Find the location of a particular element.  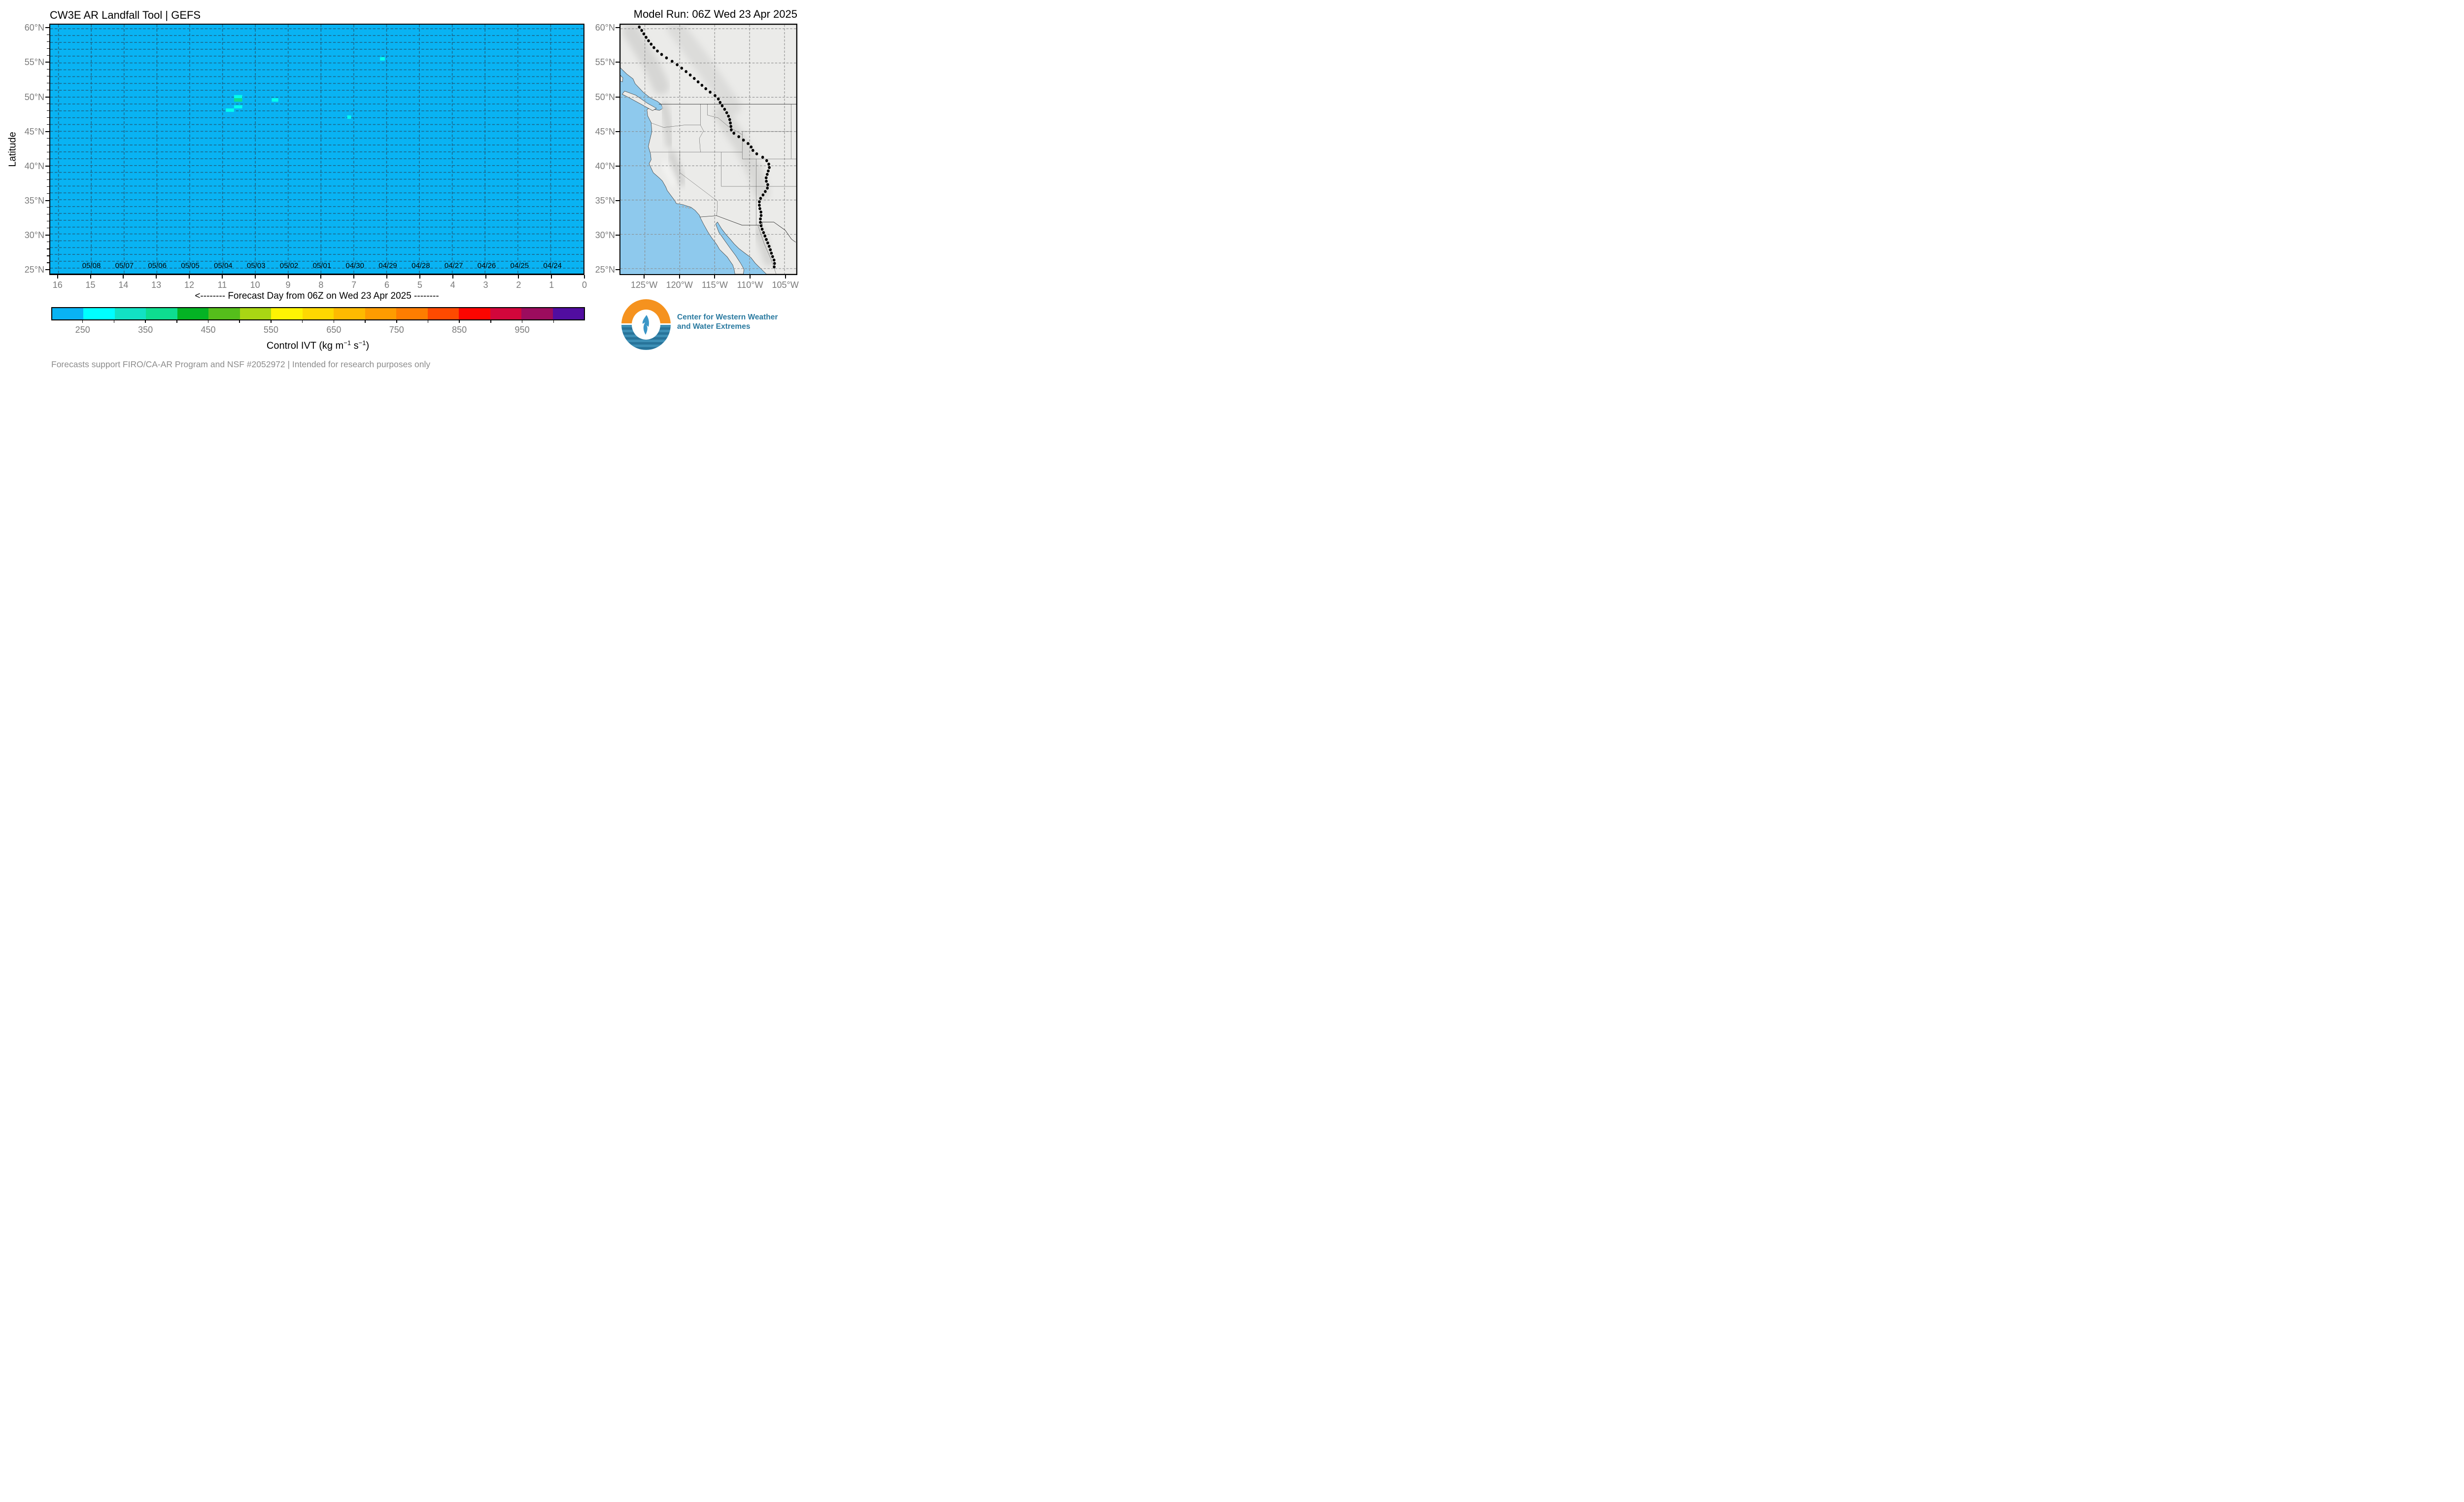

map-y-tick is located at coordinates (617, 97).